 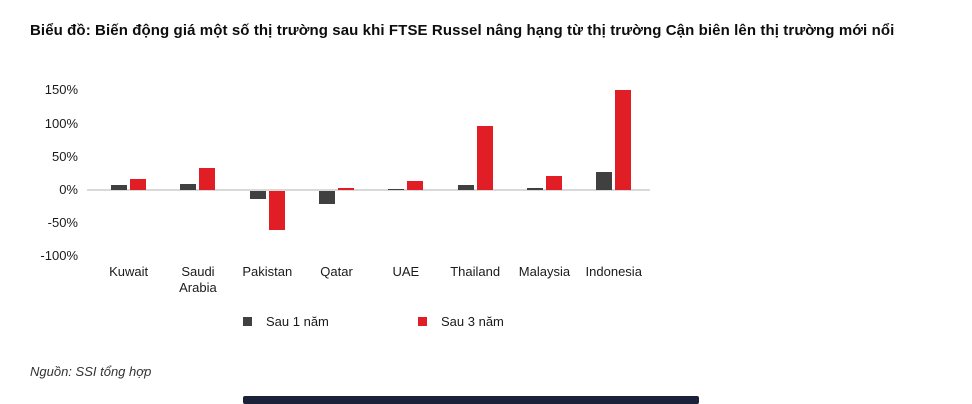 I want to click on y-tick-label: 100%, so click(x=61, y=123).